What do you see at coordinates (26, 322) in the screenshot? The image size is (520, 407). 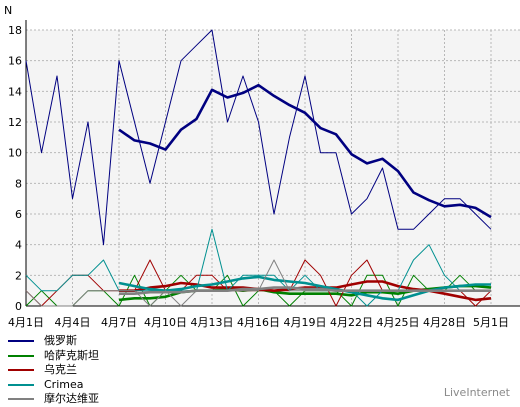 I see `x-tick-label: 4月1日` at bounding box center [26, 322].